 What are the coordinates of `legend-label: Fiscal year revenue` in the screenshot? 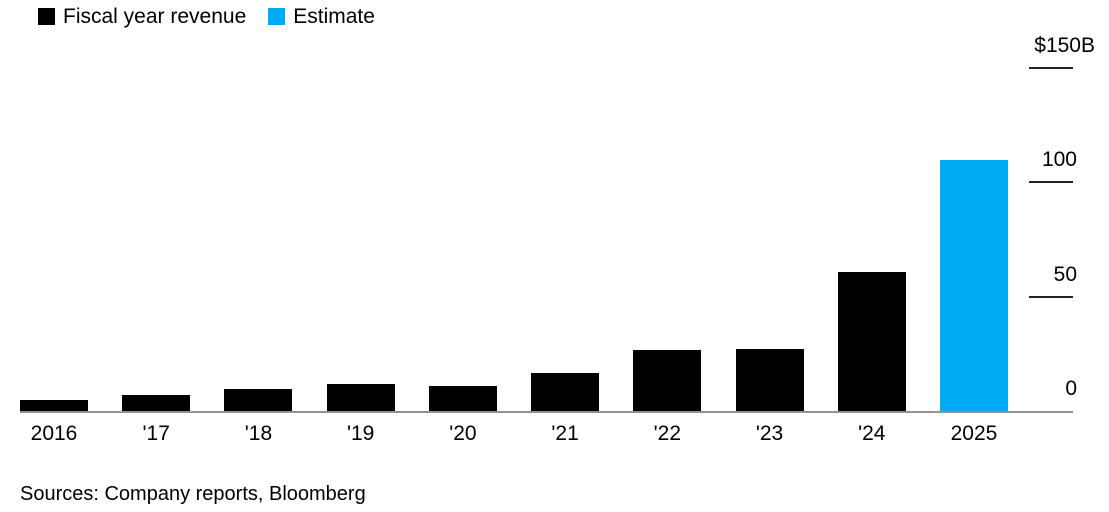 It's located at (155, 16).